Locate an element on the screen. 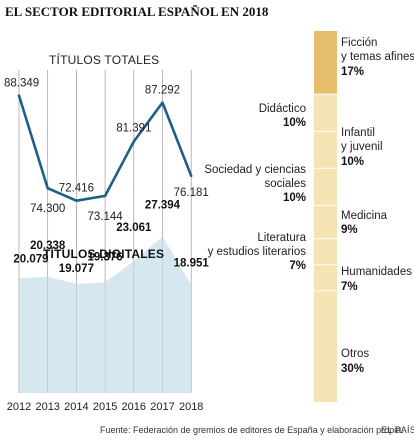 Image resolution: width=414 pixels, height=439 pixels. digital-value-label: 27.394 is located at coordinates (163, 205).